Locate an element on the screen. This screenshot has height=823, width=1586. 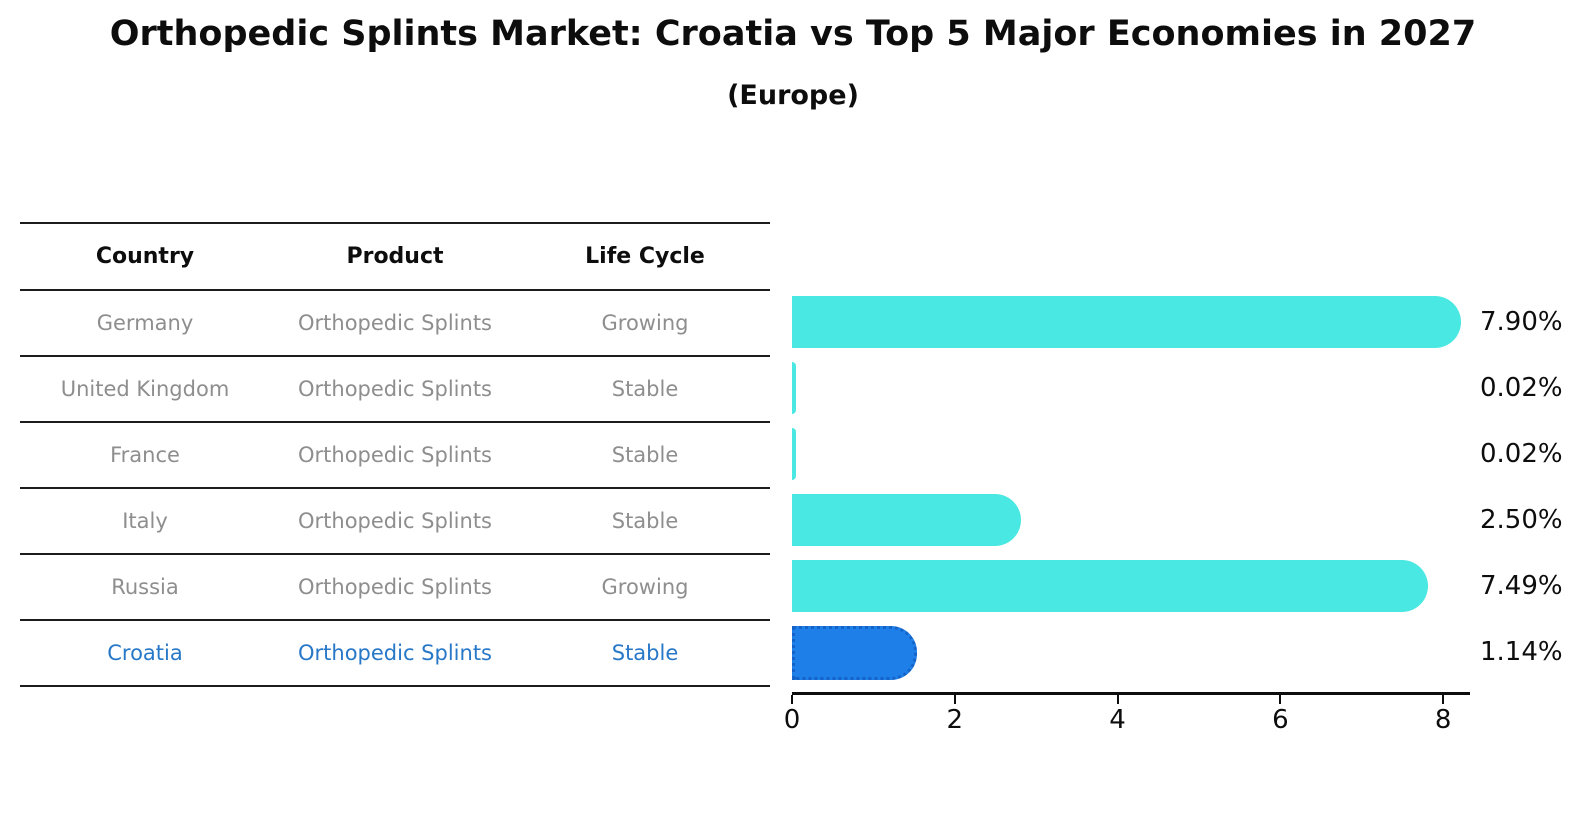
table-row: Russia Orthopedic Splints Growing is located at coordinates (395, 588).